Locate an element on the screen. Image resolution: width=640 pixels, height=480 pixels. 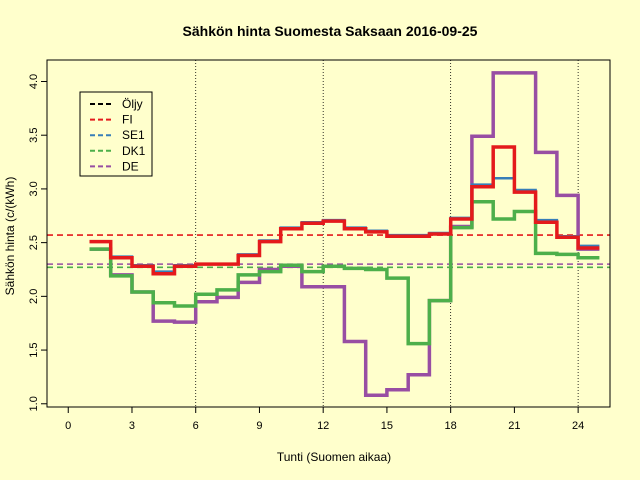
x-tick-label: 6 is located at coordinates (196, 426).